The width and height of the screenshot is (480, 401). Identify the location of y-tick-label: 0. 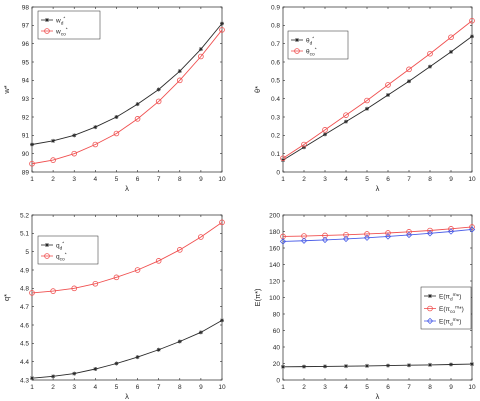
(278, 172).